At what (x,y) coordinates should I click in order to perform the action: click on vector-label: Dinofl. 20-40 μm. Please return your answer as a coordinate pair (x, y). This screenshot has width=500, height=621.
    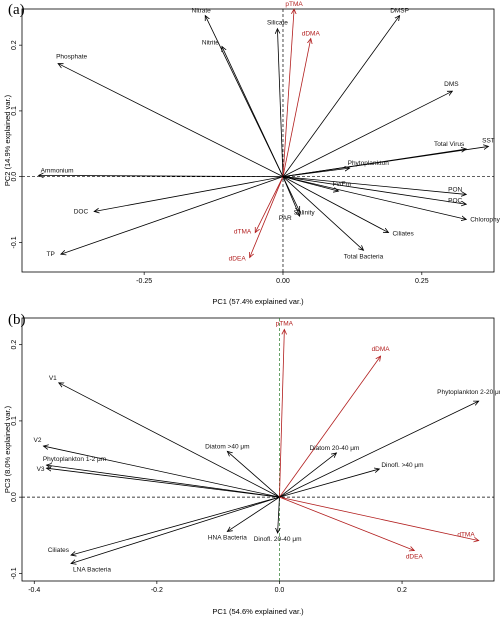
    Looking at the image, I should click on (278, 539).